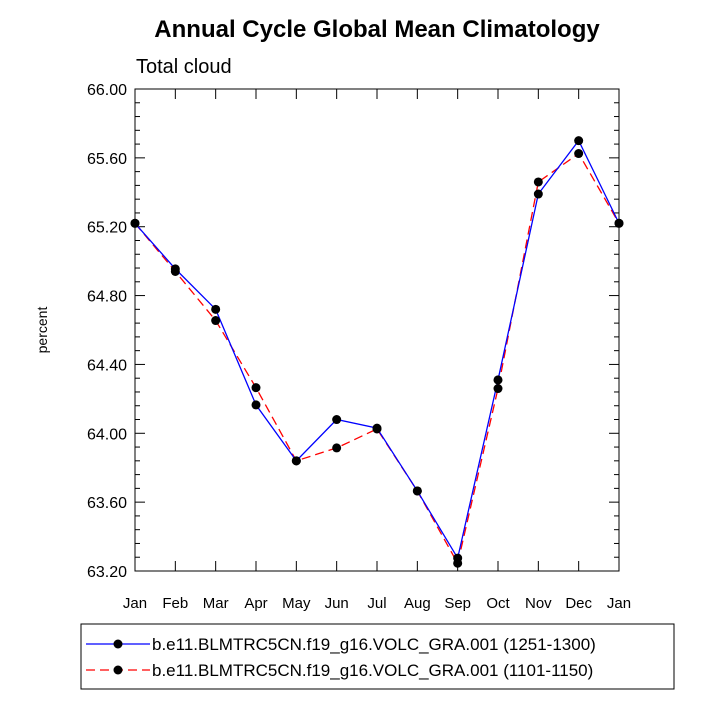 This screenshot has width=711, height=711. What do you see at coordinates (216, 603) in the screenshot?
I see `x-tick-label: Mar` at bounding box center [216, 603].